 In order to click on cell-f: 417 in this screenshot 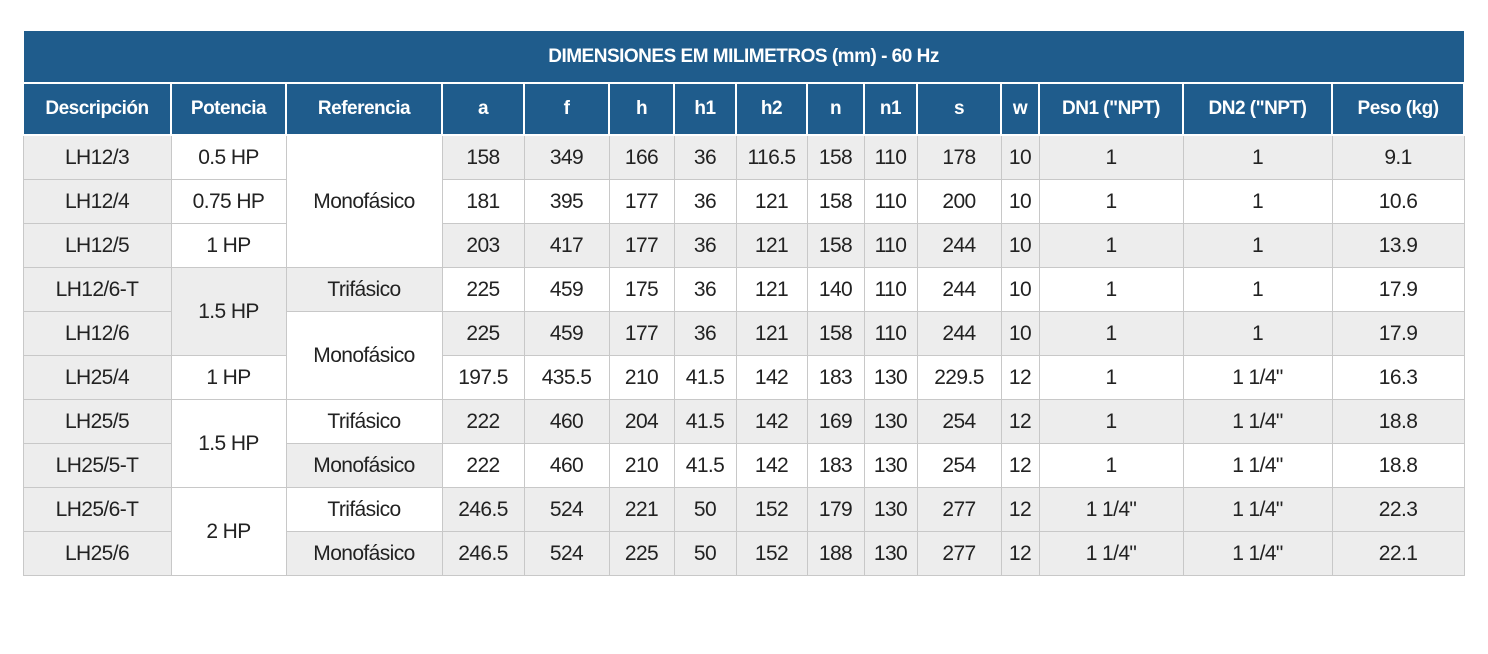, I will do `click(566, 245)`.